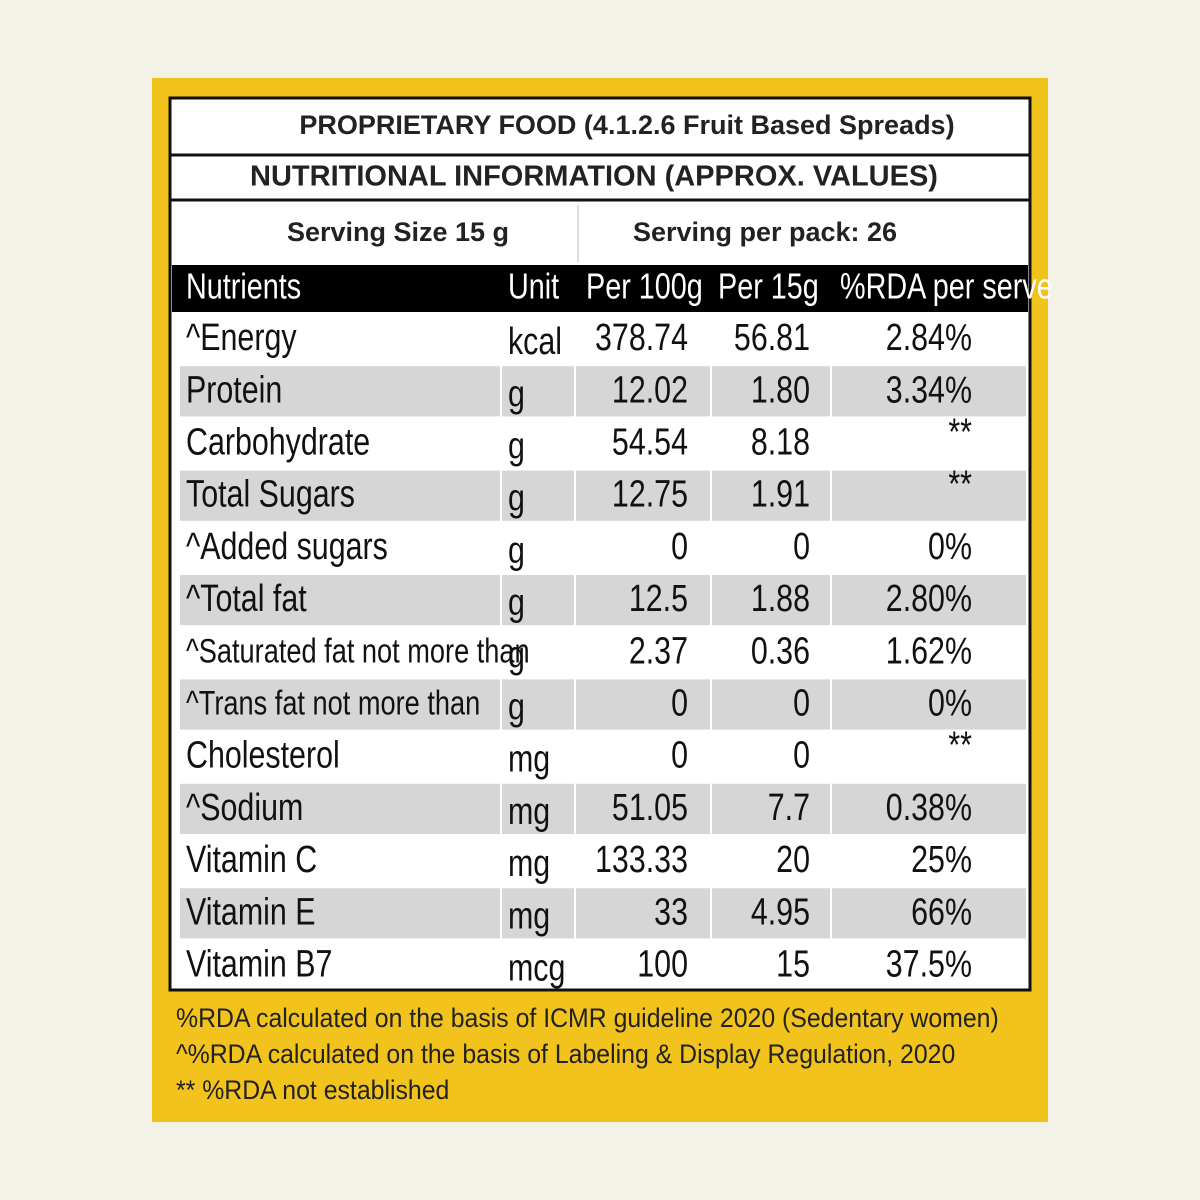 This screenshot has width=1200, height=1200. Describe the element at coordinates (929, 338) in the screenshot. I see `rda: 2.84%` at that location.